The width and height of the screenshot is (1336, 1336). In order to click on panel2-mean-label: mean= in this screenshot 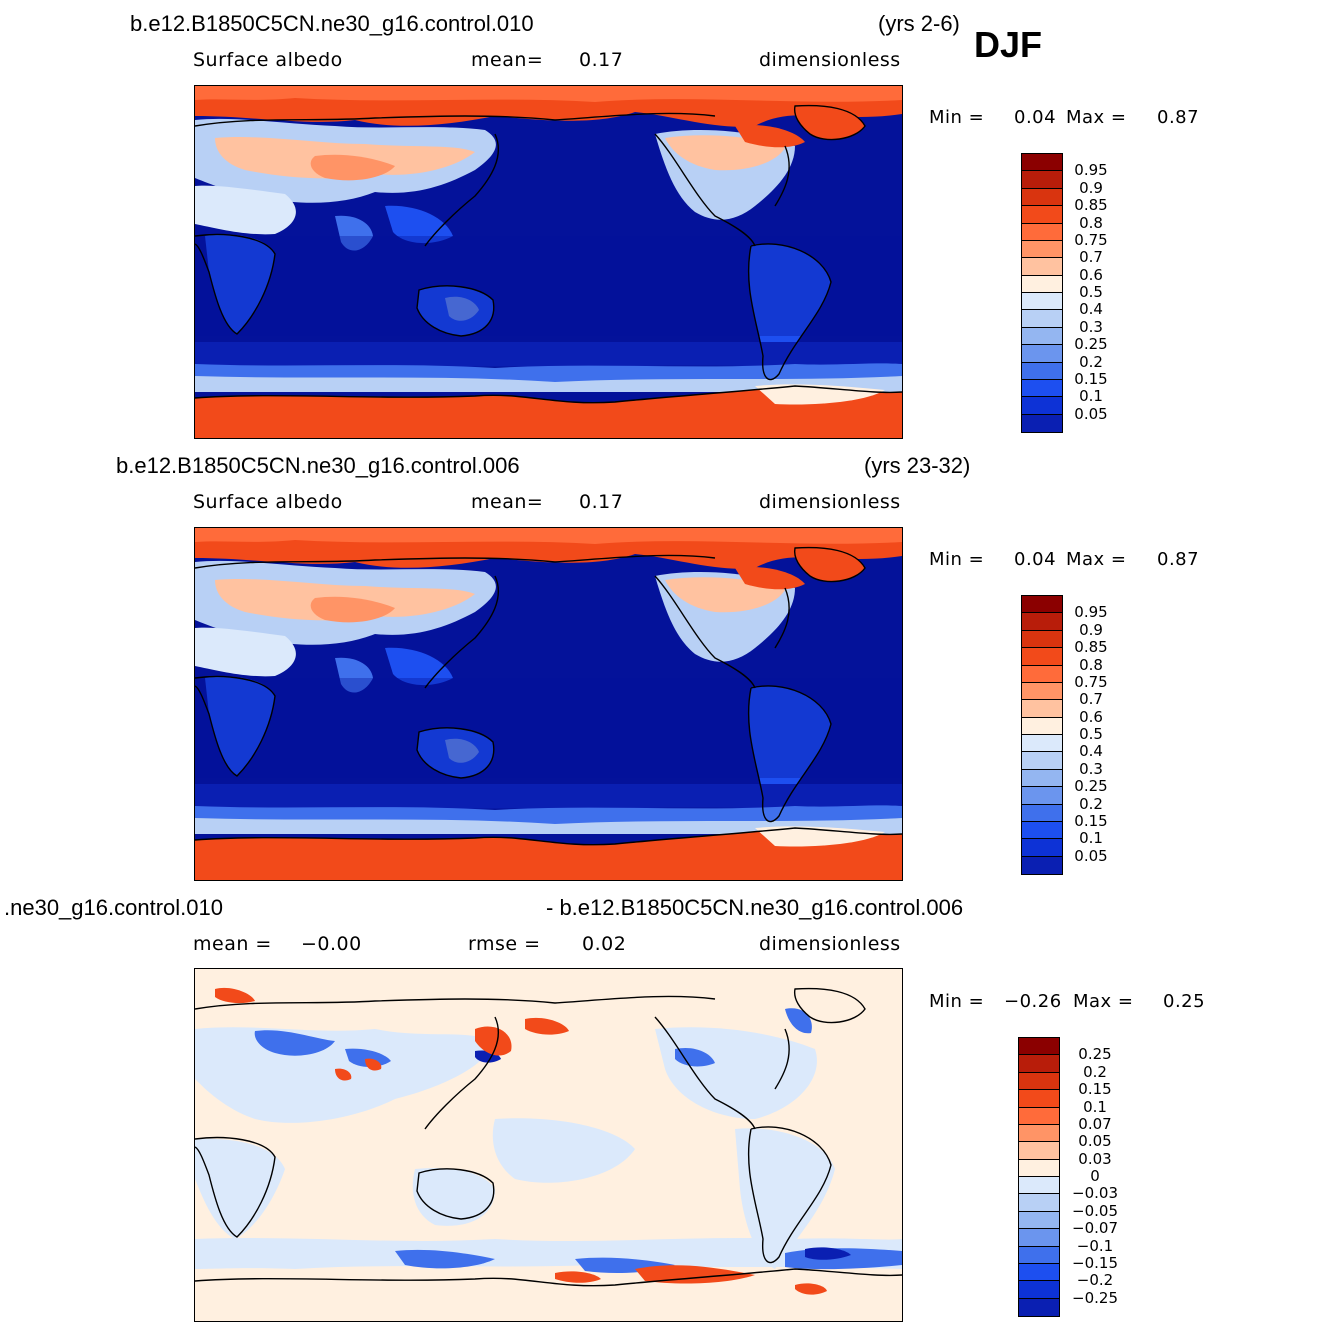, I will do `click(507, 502)`.